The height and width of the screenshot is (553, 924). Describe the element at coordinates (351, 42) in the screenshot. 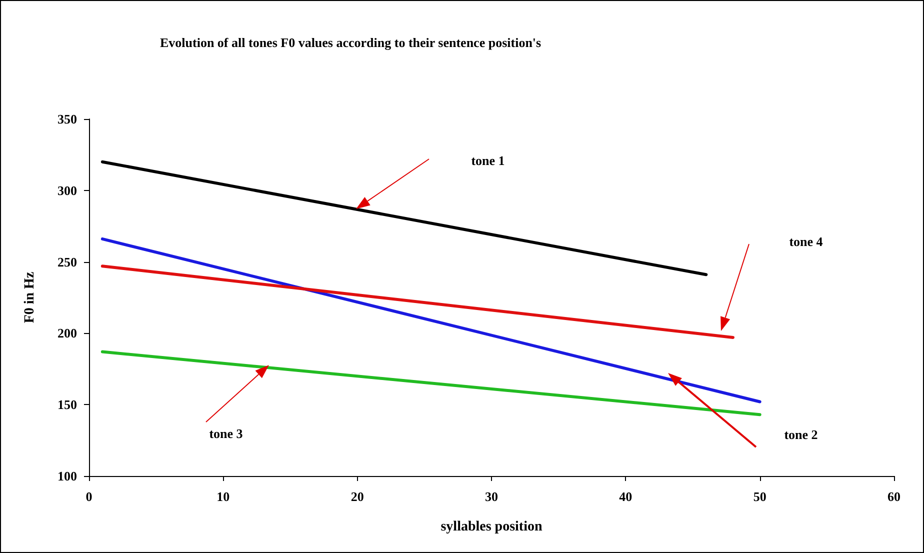

I see `chart-title: Evolution of all tones F0 values according to their sentence position's` at that location.